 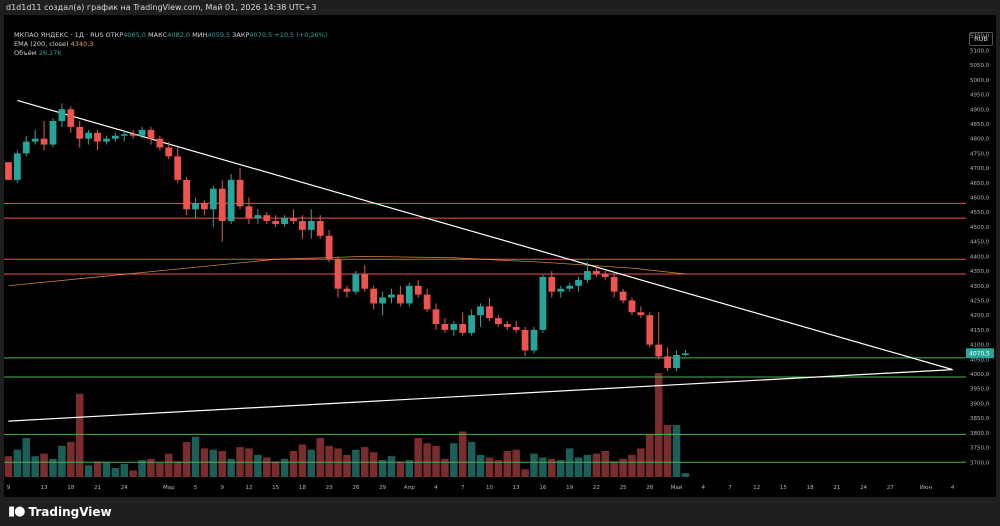 What do you see at coordinates (261, 35) in the screenshot?
I see `close-value: 4070,5` at bounding box center [261, 35].